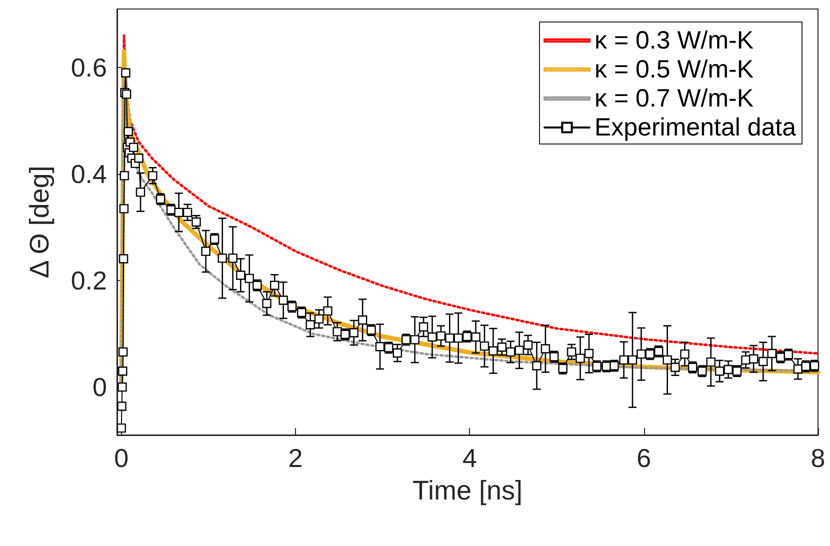 Image resolution: width=830 pixels, height=546 pixels. I want to click on x-tick-label: 2, so click(295, 458).